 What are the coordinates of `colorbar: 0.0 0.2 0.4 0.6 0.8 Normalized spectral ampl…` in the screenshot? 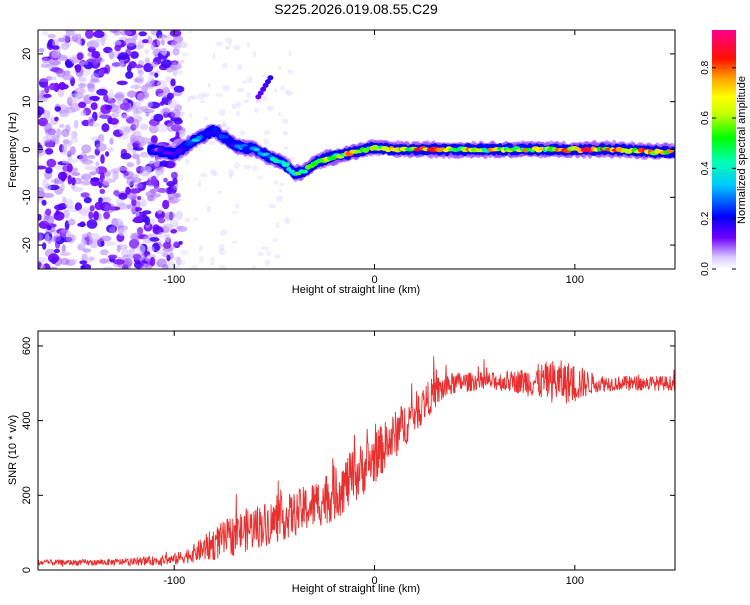 It's located at (724, 153).